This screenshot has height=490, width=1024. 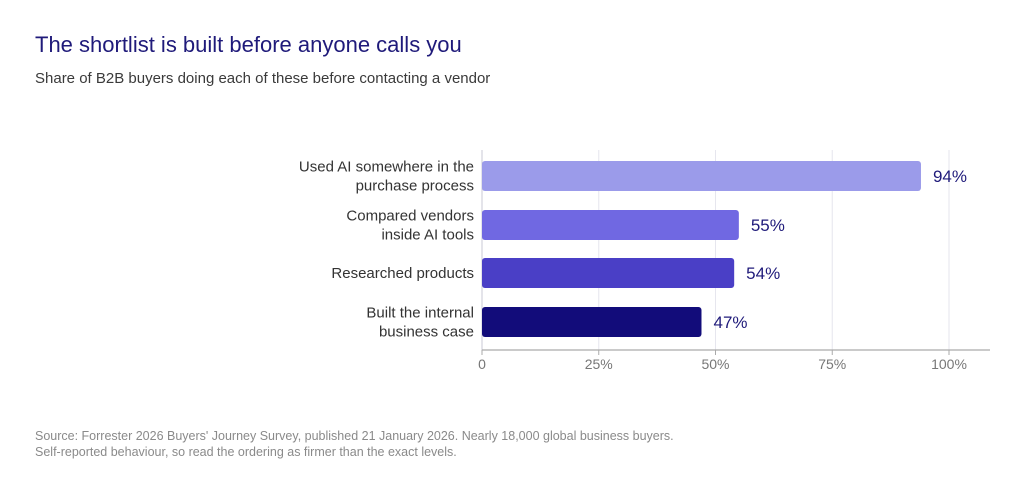 What do you see at coordinates (410, 216) in the screenshot?
I see `category-label: Compared vendors` at bounding box center [410, 216].